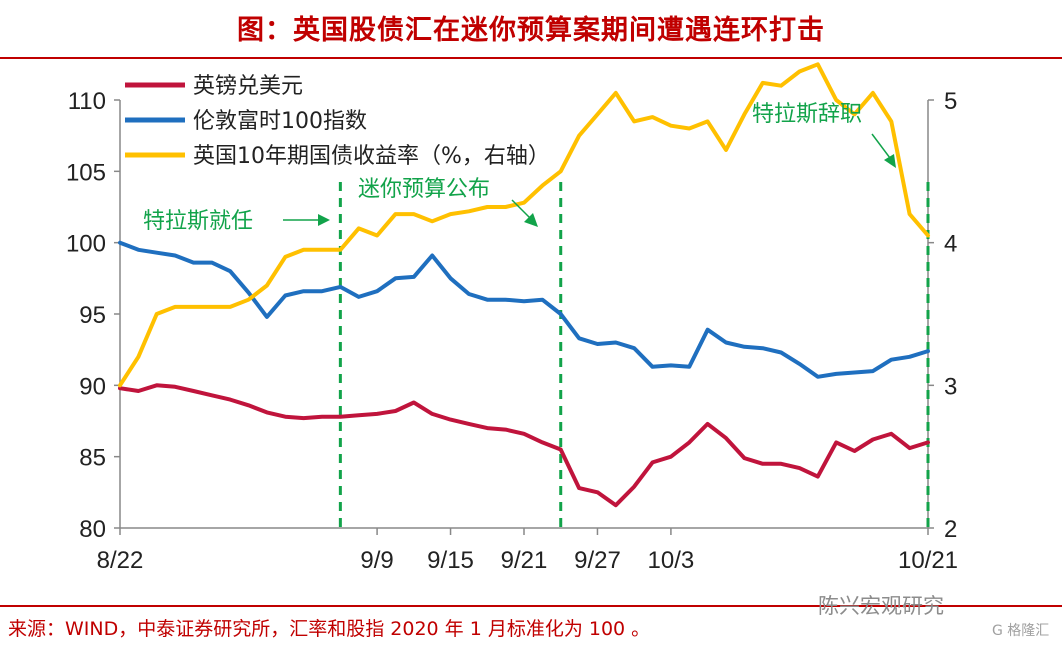 The image size is (1062, 648). I want to click on left-tick-label: 90, so click(92, 386).